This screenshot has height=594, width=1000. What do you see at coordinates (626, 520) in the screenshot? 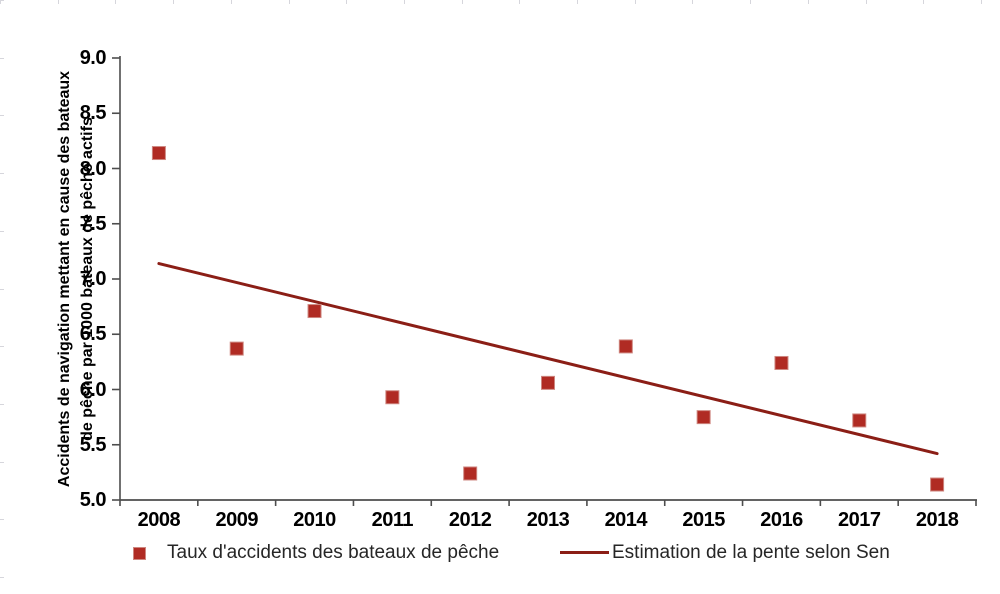
I see `x-tick-label: 2014` at bounding box center [626, 520].